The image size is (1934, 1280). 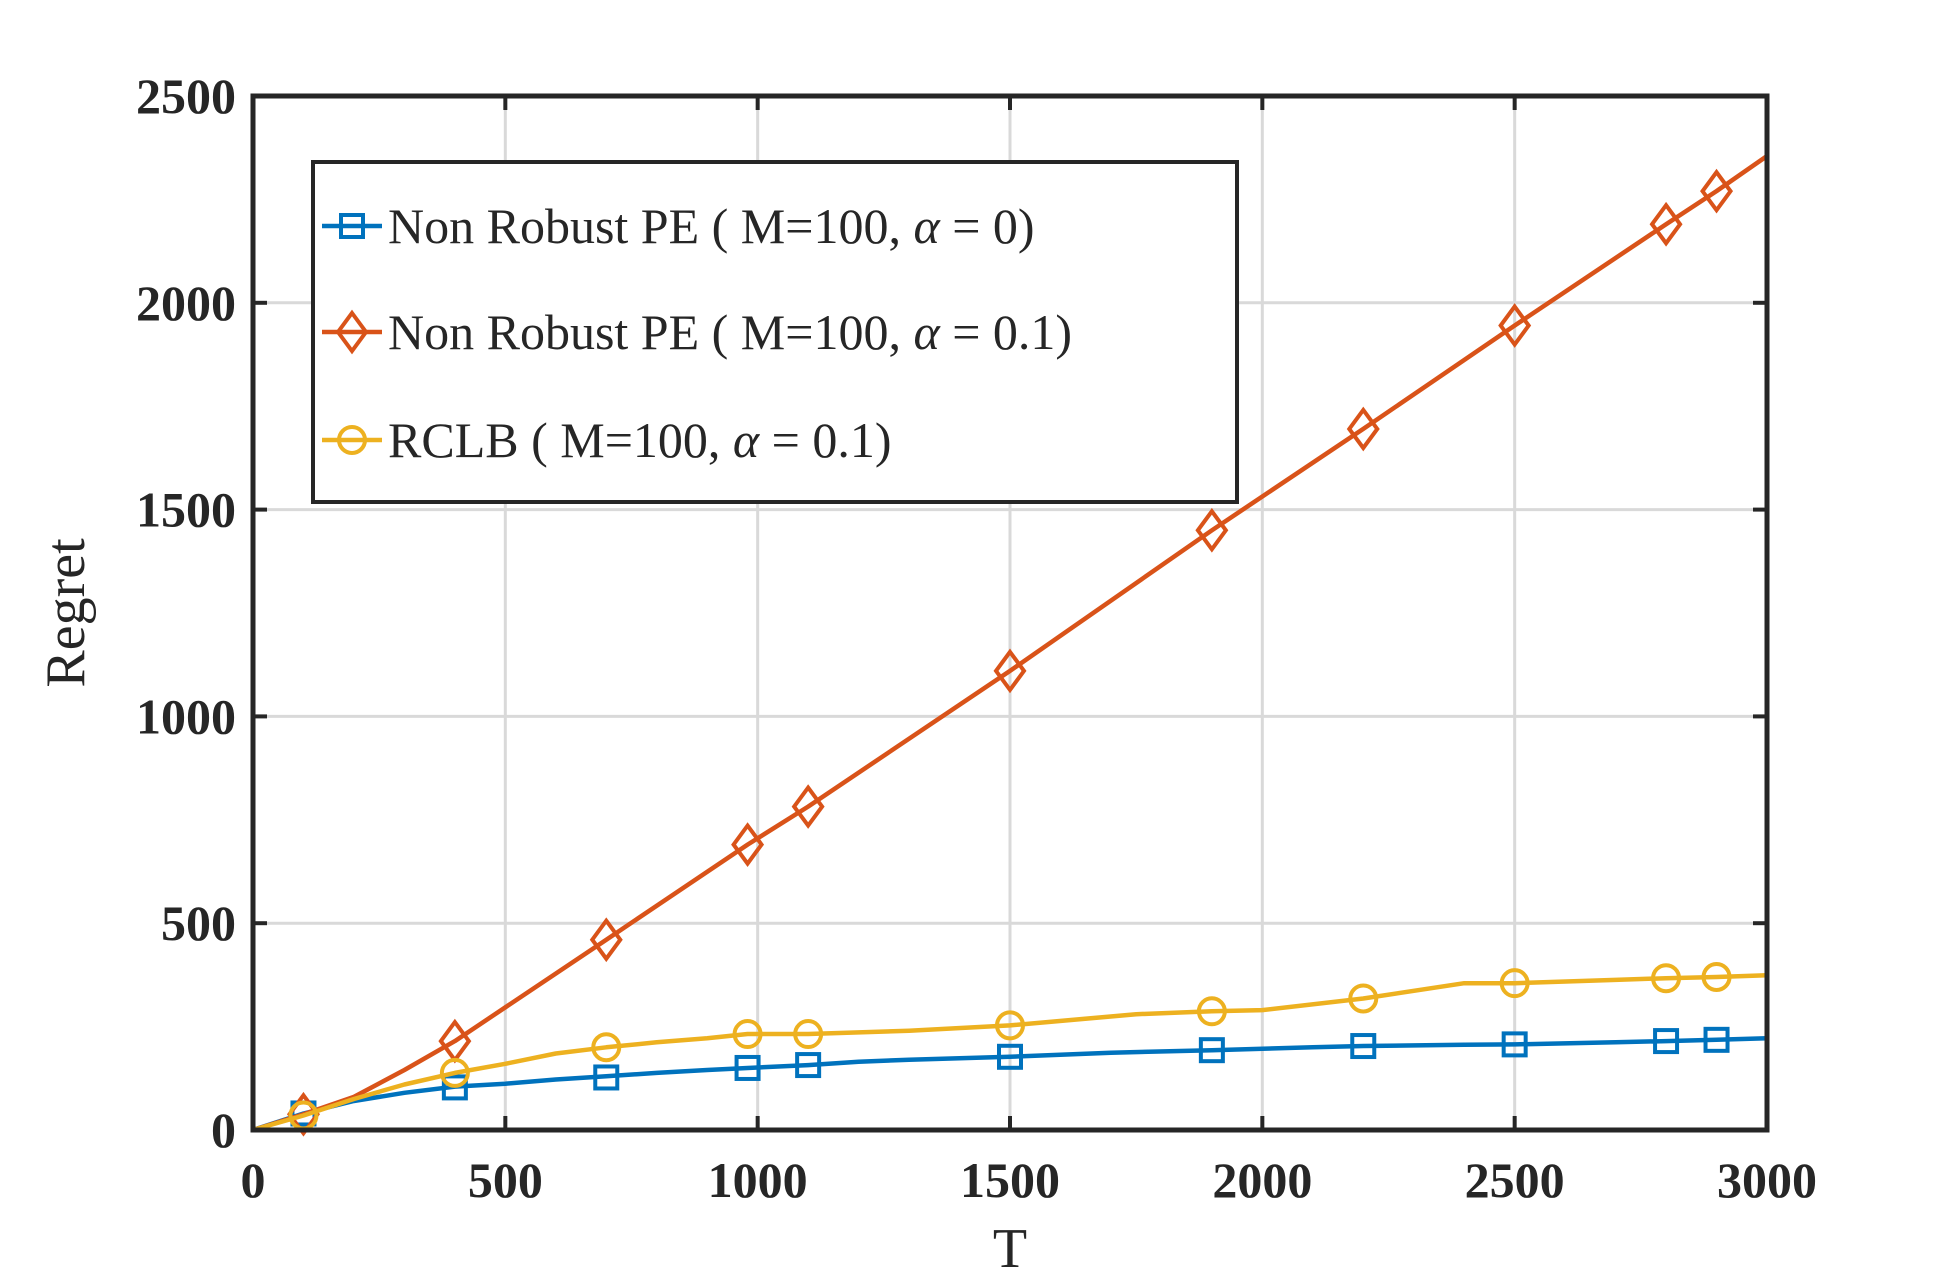 I want to click on x-tick-label: 0, so click(x=253, y=1180).